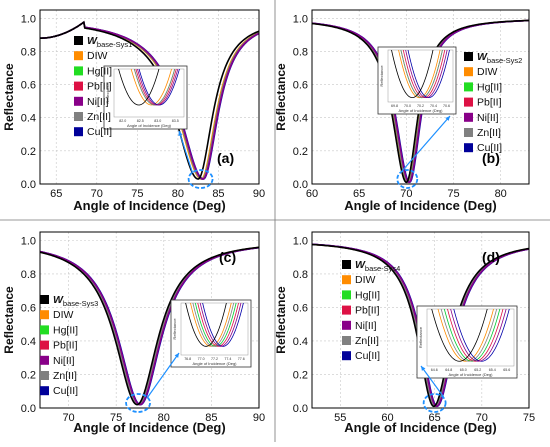  Describe the element at coordinates (300, 152) in the screenshot. I see `y-tick-label: 0.2` at that location.